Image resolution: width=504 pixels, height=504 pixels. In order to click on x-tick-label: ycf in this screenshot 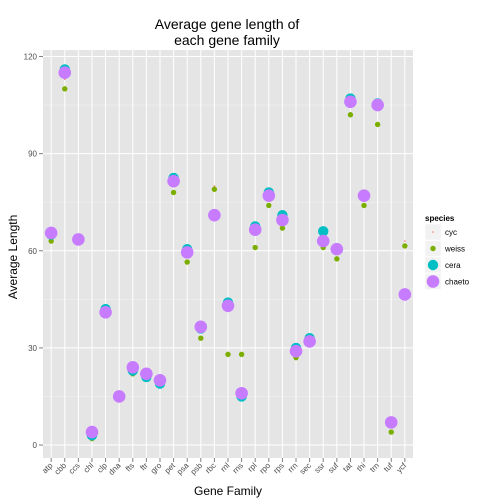, I will do `click(402, 468)`.